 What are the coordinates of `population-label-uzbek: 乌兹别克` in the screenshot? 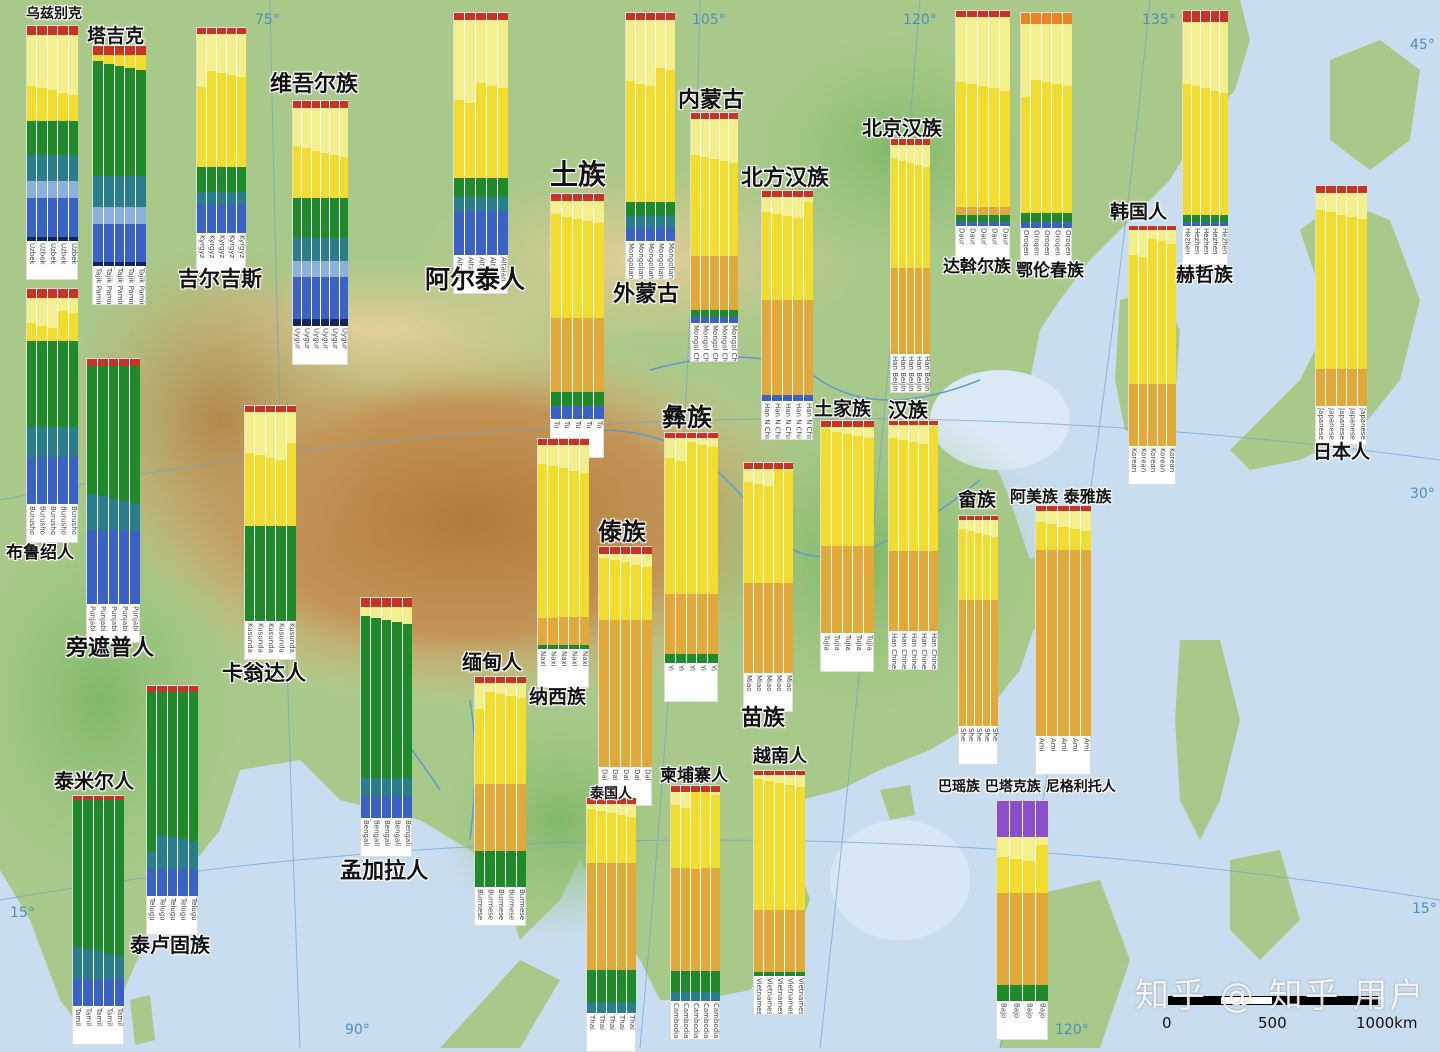 It's located at (54, 14).